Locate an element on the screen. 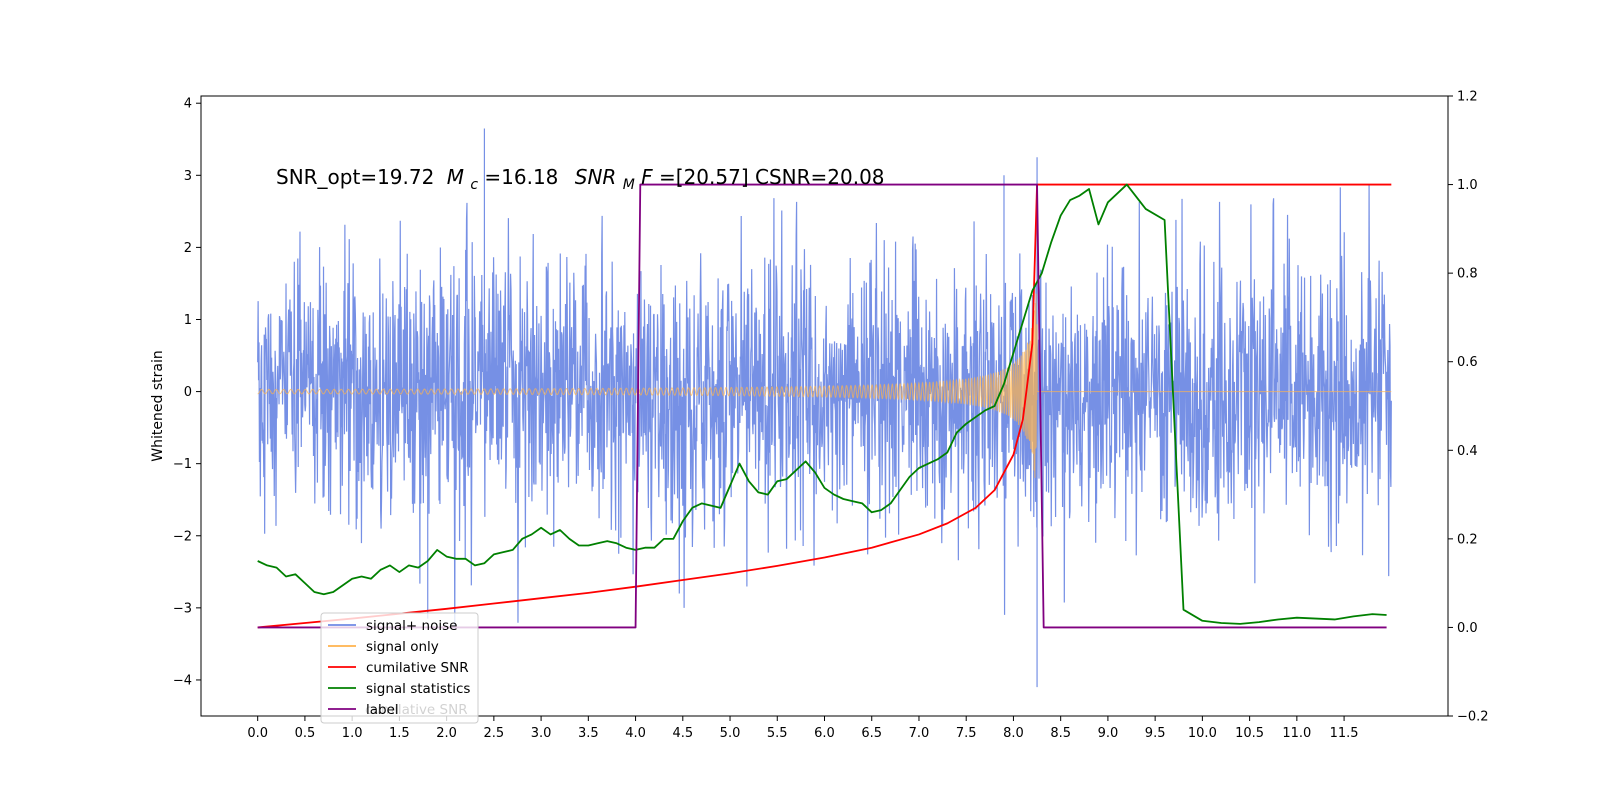 The width and height of the screenshot is (1600, 805). x-tick-label: 4.0 is located at coordinates (635, 733).